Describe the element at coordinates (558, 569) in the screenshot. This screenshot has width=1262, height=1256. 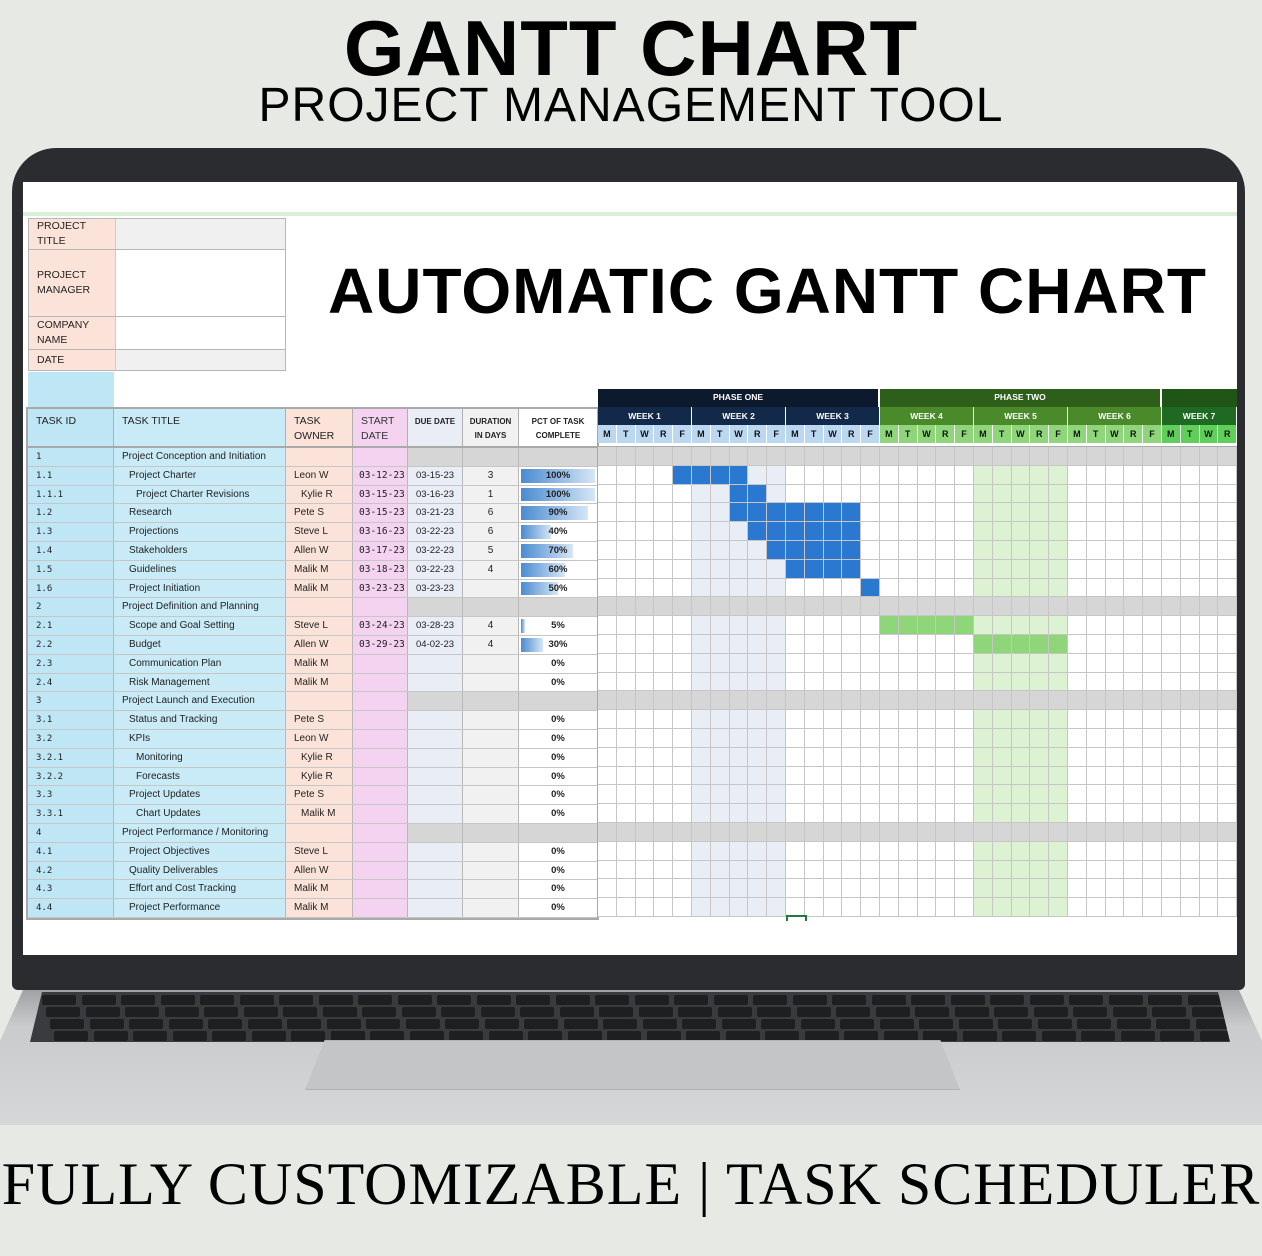
I see `cell-pct-complete: 60%` at that location.